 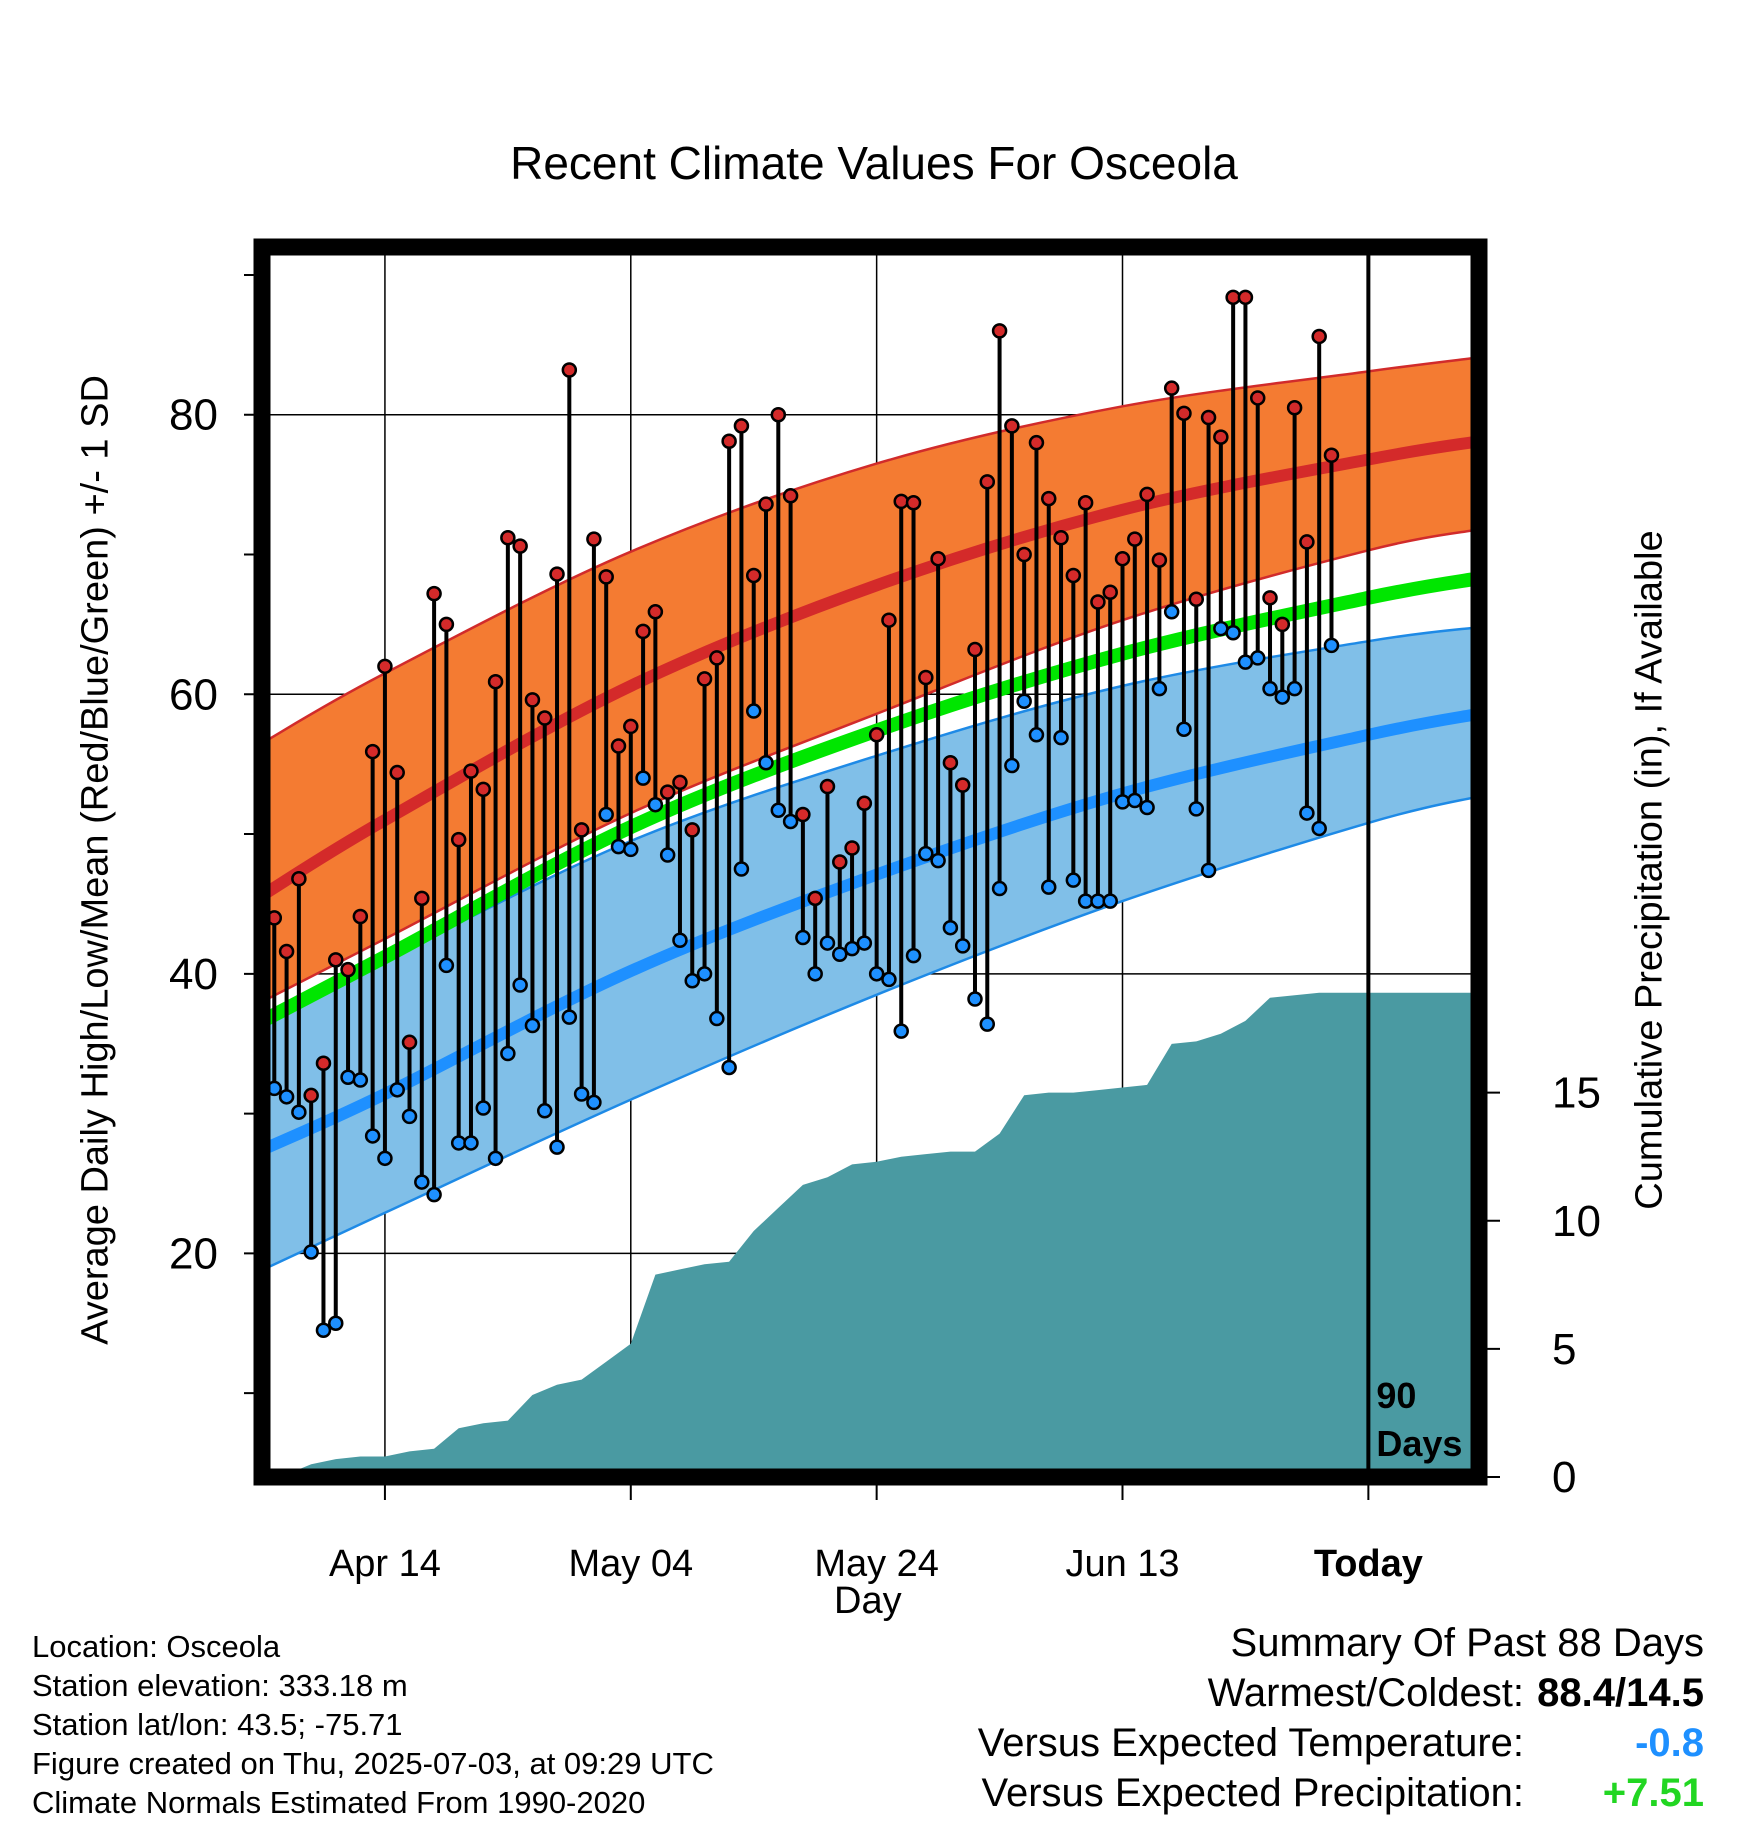 I want to click on today-annotation-1: Days, so click(x=1419, y=1443).